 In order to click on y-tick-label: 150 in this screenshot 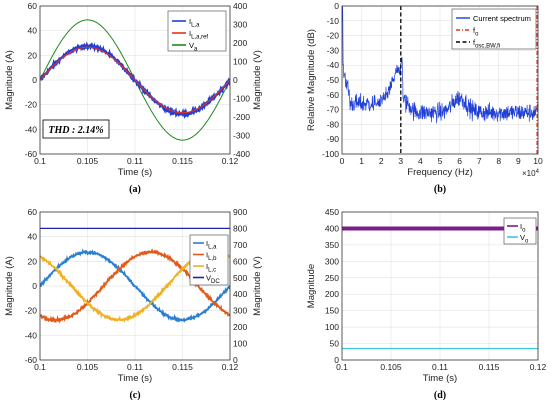, I will do `click(332, 311)`.